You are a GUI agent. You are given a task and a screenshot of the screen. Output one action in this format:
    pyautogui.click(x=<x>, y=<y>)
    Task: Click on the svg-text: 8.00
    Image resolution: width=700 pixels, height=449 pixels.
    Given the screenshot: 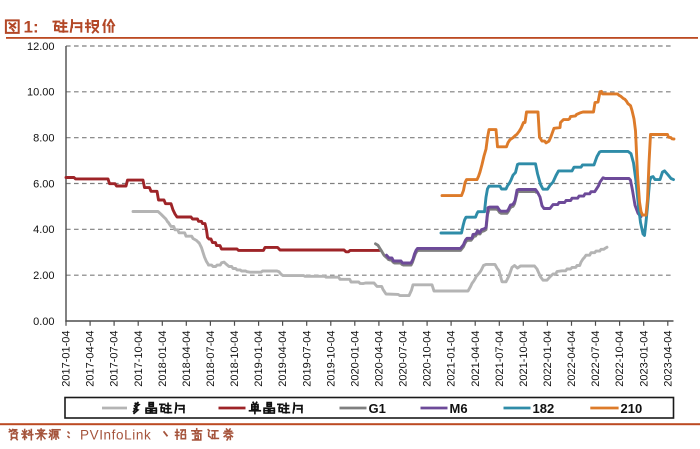 What is the action you would take?
    pyautogui.click(x=43, y=139)
    